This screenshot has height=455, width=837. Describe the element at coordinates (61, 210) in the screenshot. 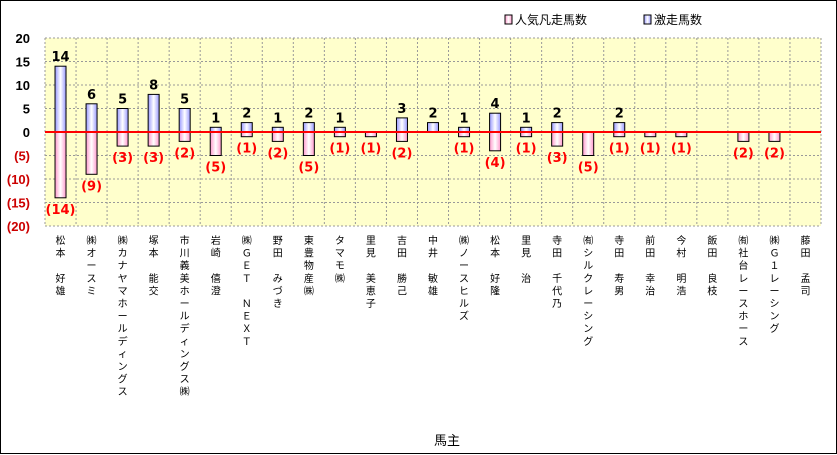

I see `data-label-series-0: (14)` at that location.